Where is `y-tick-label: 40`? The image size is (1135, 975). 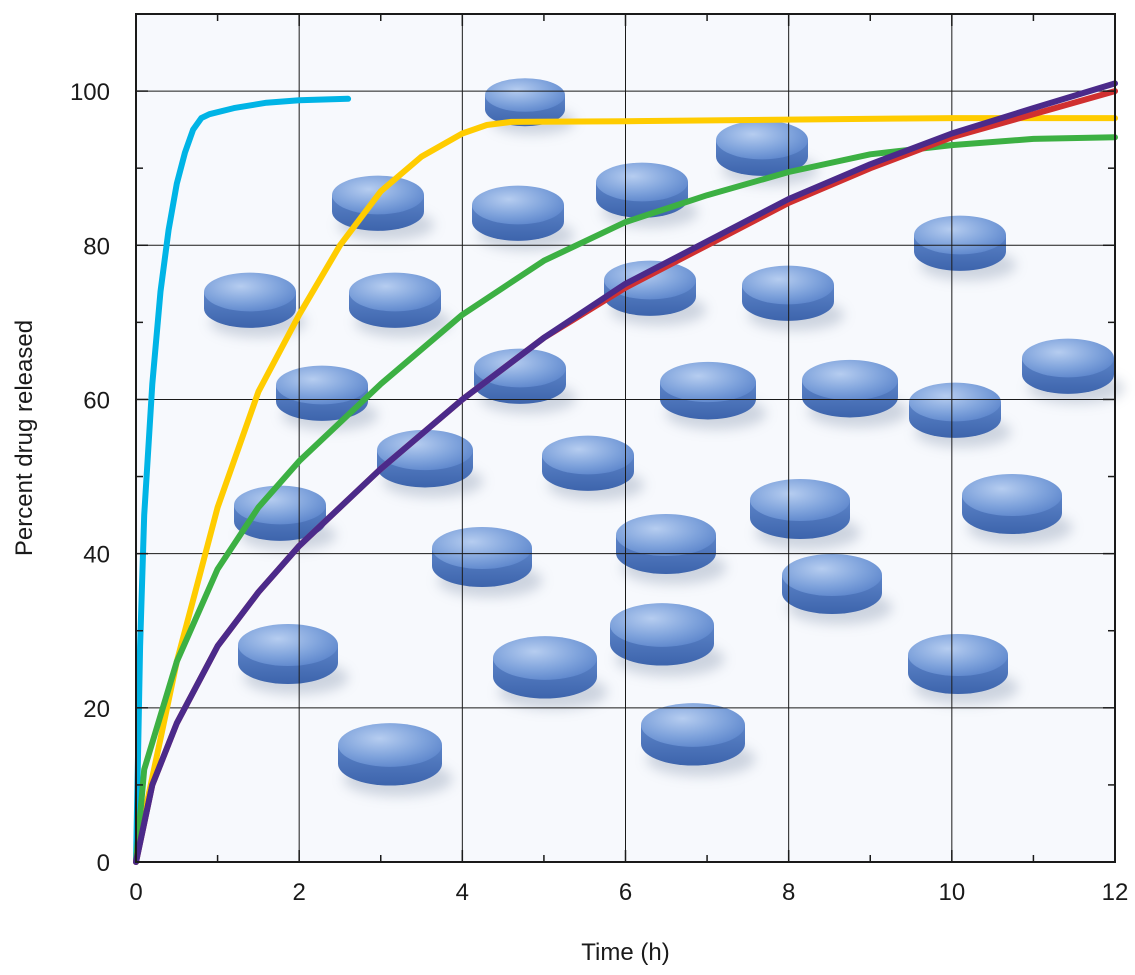 y-tick-label: 40 is located at coordinates (96, 555).